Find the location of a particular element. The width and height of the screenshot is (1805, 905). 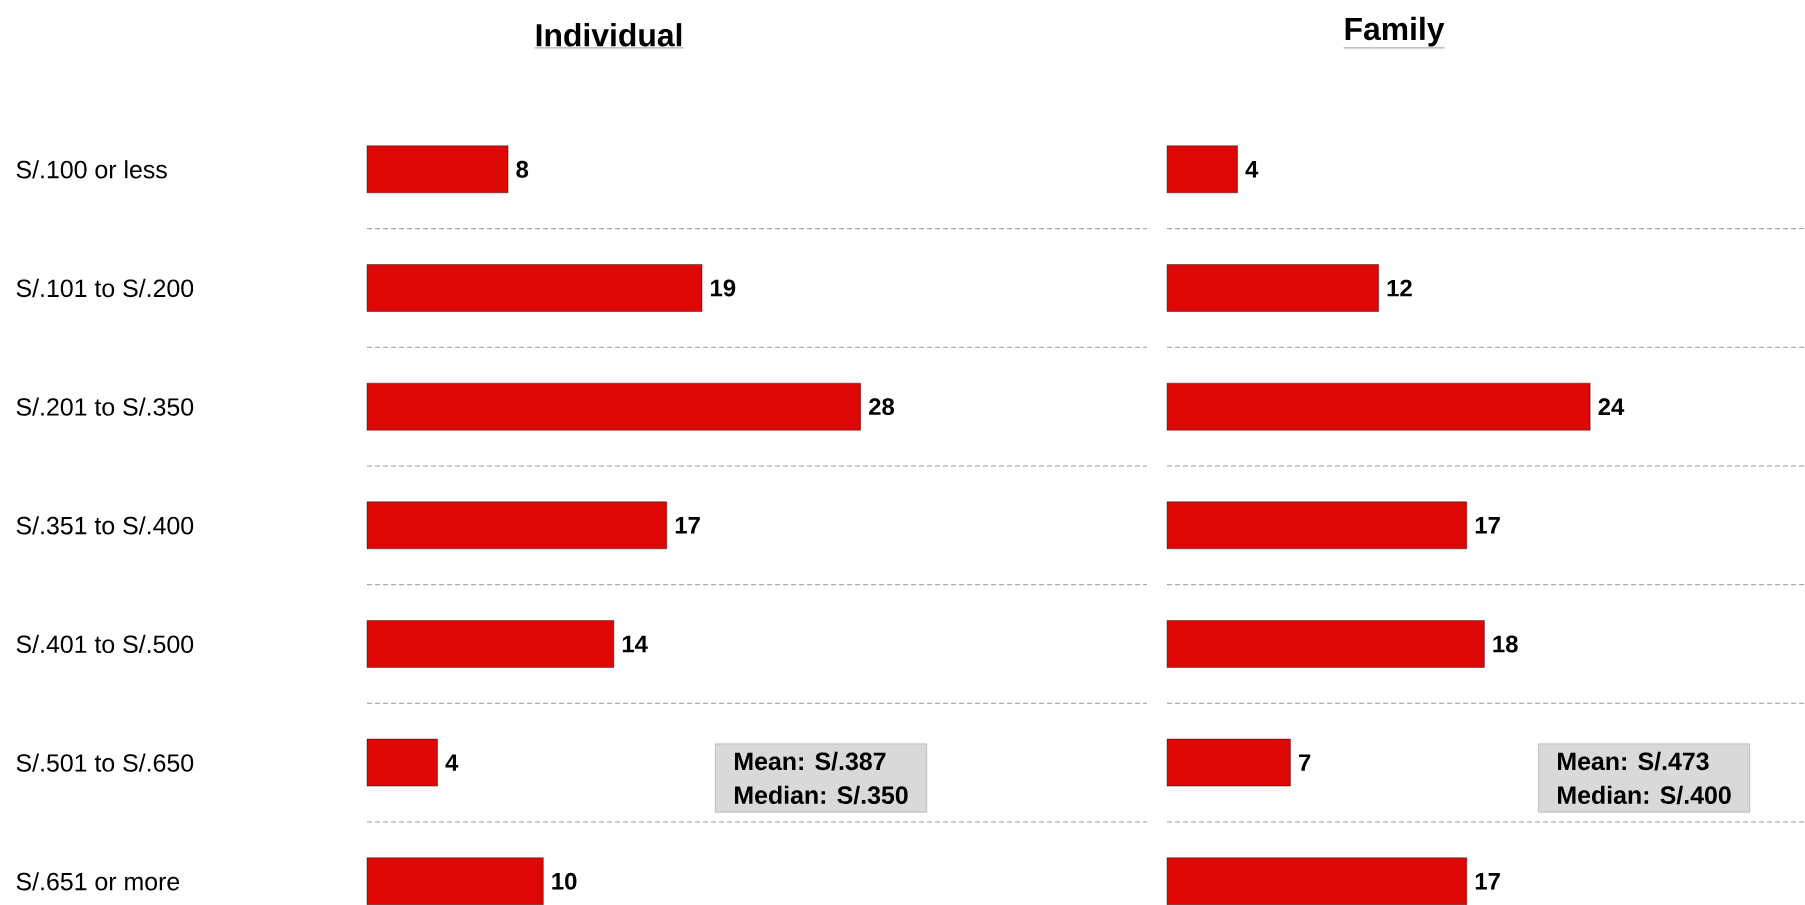

chart-title: Individual is located at coordinates (609, 35).